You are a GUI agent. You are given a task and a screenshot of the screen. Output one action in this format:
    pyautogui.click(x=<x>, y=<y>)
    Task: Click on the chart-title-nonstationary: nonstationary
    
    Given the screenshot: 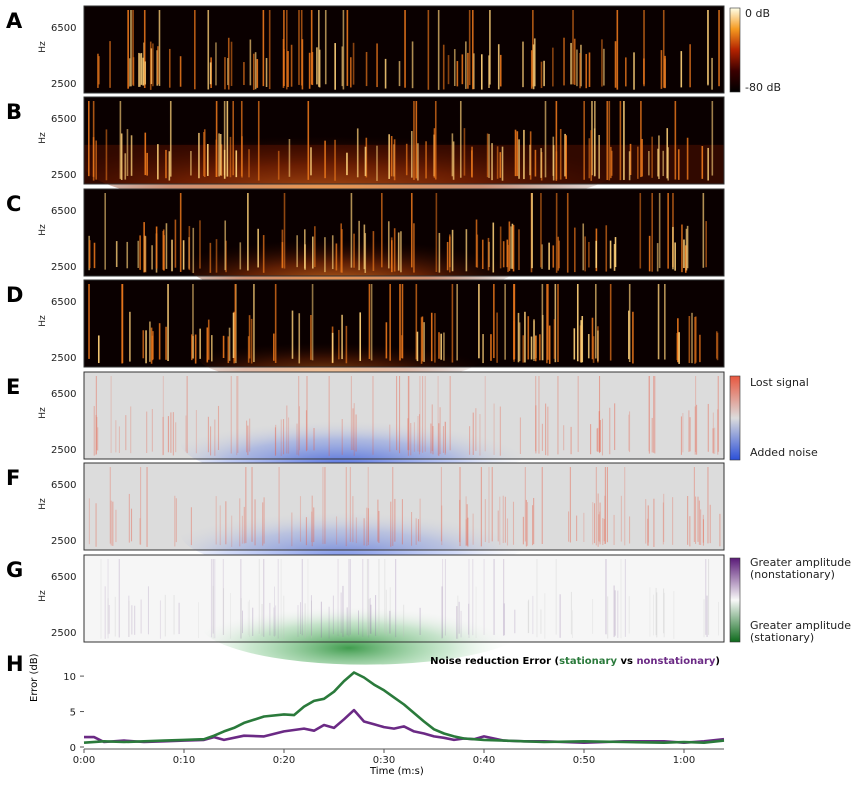 What is the action you would take?
    pyautogui.click(x=676, y=661)
    